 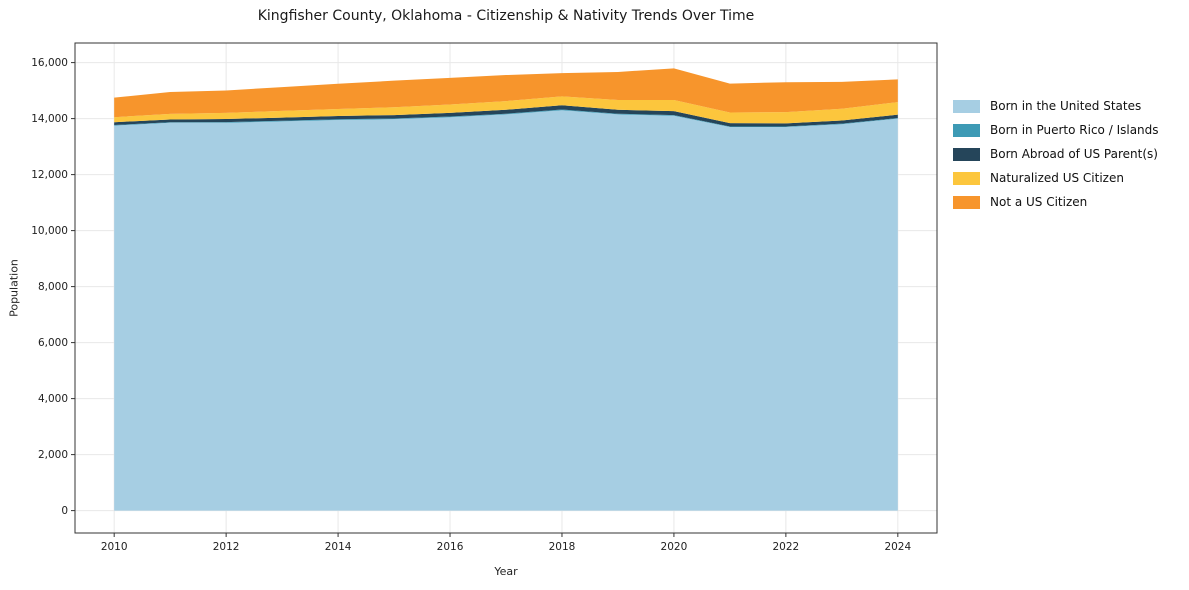 What do you see at coordinates (966, 106) in the screenshot?
I see `legend-swatch-born-us` at bounding box center [966, 106].